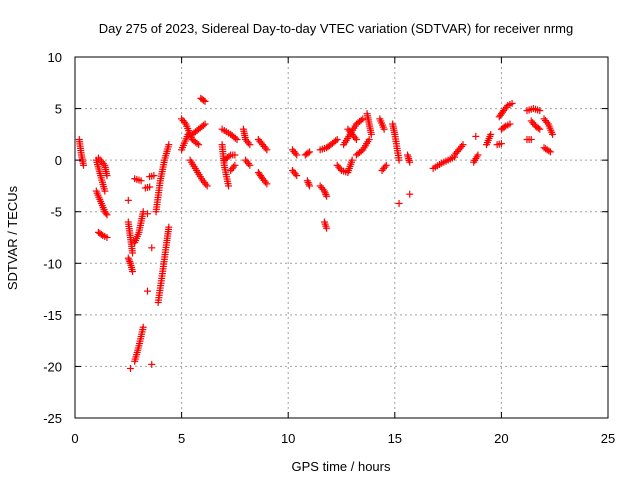 This screenshot has height=480, width=640. I want to click on y-axis-label: SDTVAR / TECUs, so click(12, 237).